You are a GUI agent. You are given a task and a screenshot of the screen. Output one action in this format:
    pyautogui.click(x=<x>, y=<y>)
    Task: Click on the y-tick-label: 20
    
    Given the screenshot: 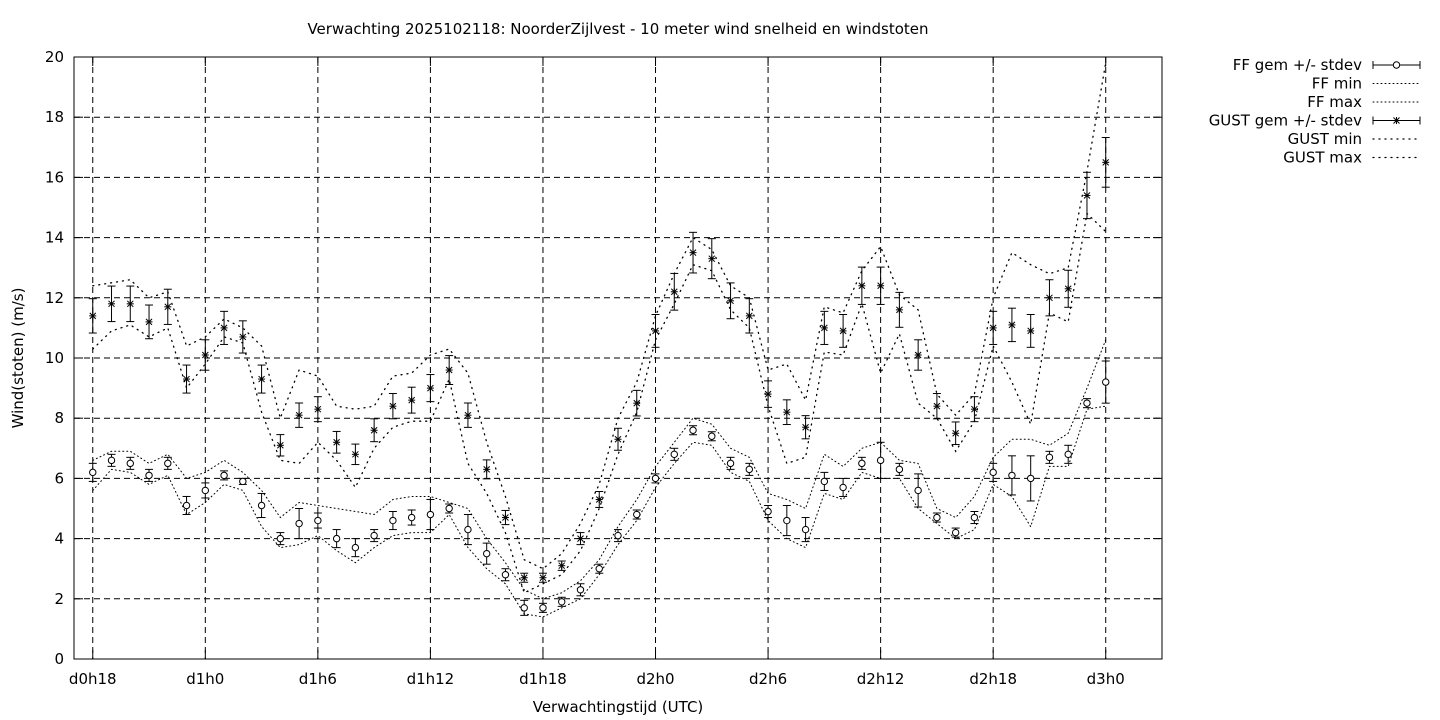 What is the action you would take?
    pyautogui.click(x=54, y=57)
    